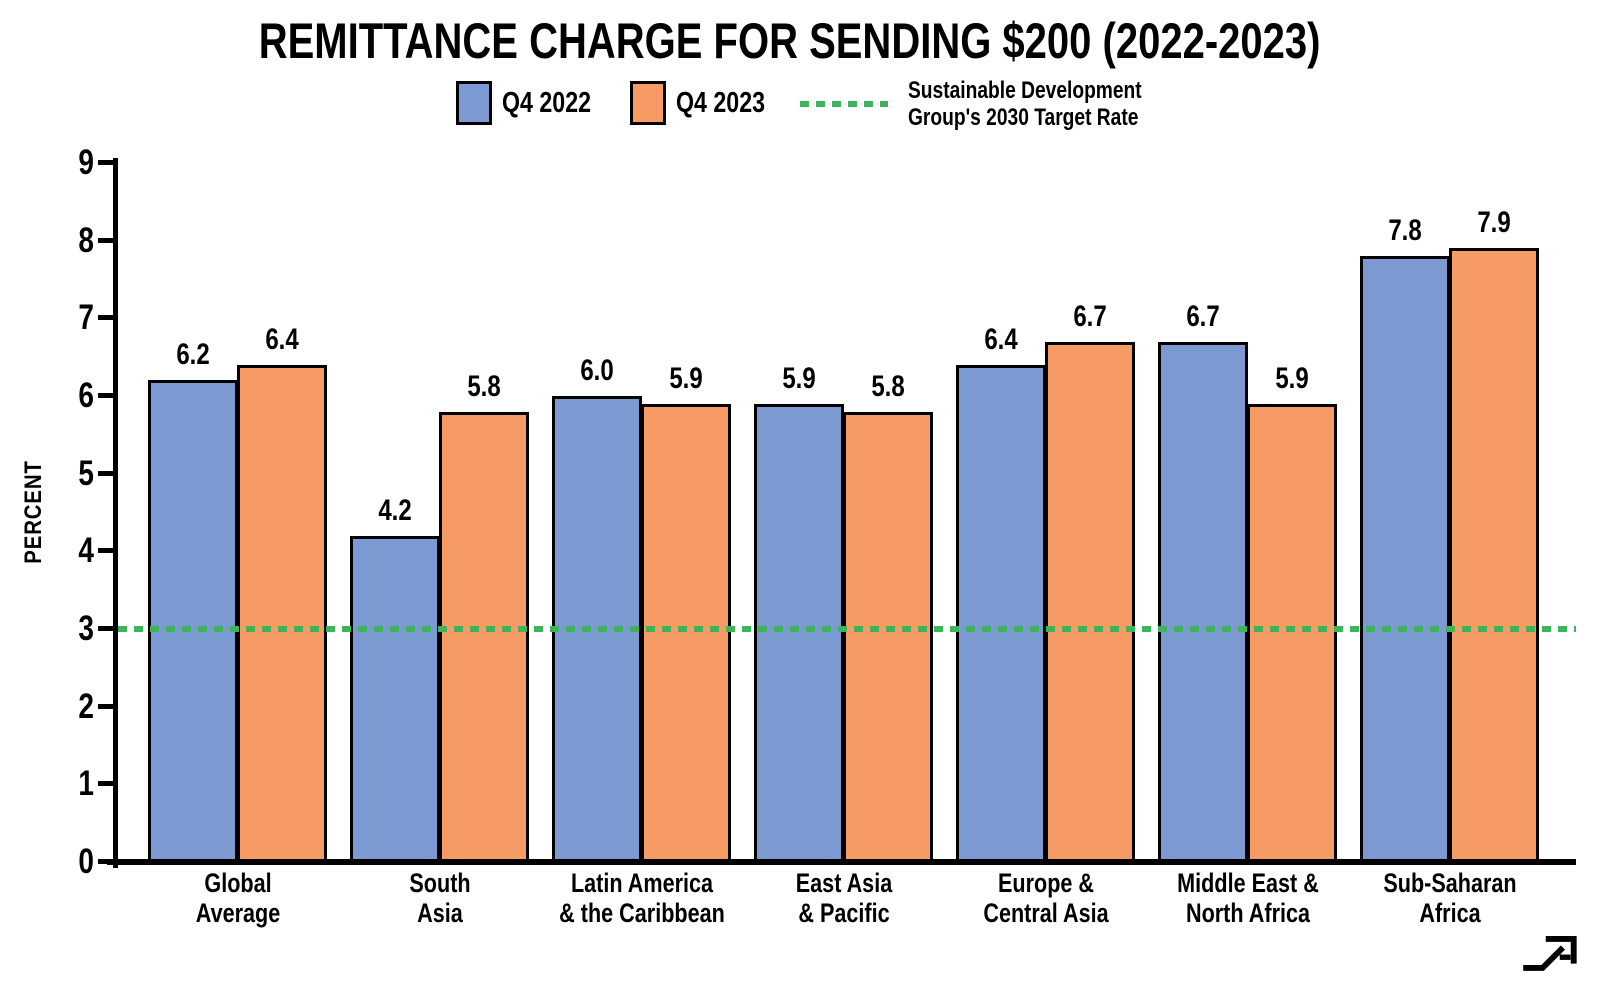 The height and width of the screenshot is (998, 1600). I want to click on legend-item-q4-2023: Q4 2023, so click(708, 103).